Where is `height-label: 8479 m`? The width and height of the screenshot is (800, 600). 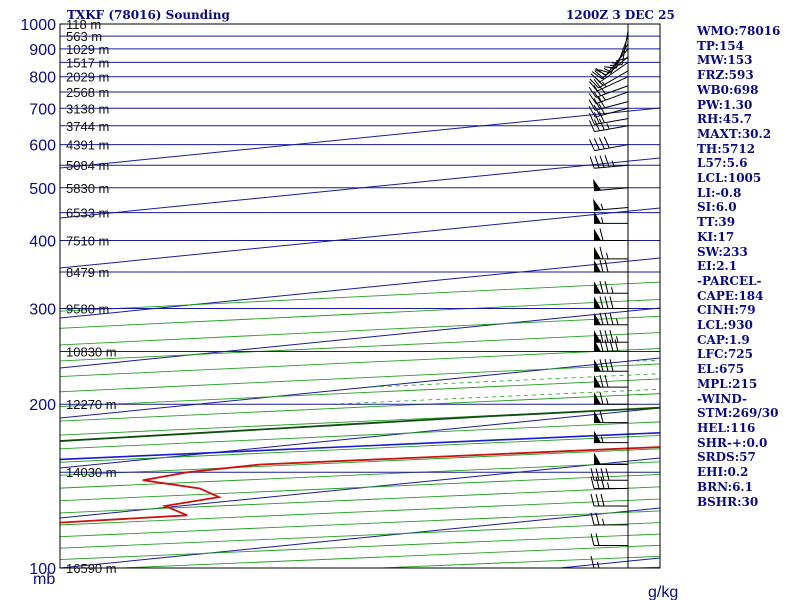
height-label: 8479 m is located at coordinates (87, 272).